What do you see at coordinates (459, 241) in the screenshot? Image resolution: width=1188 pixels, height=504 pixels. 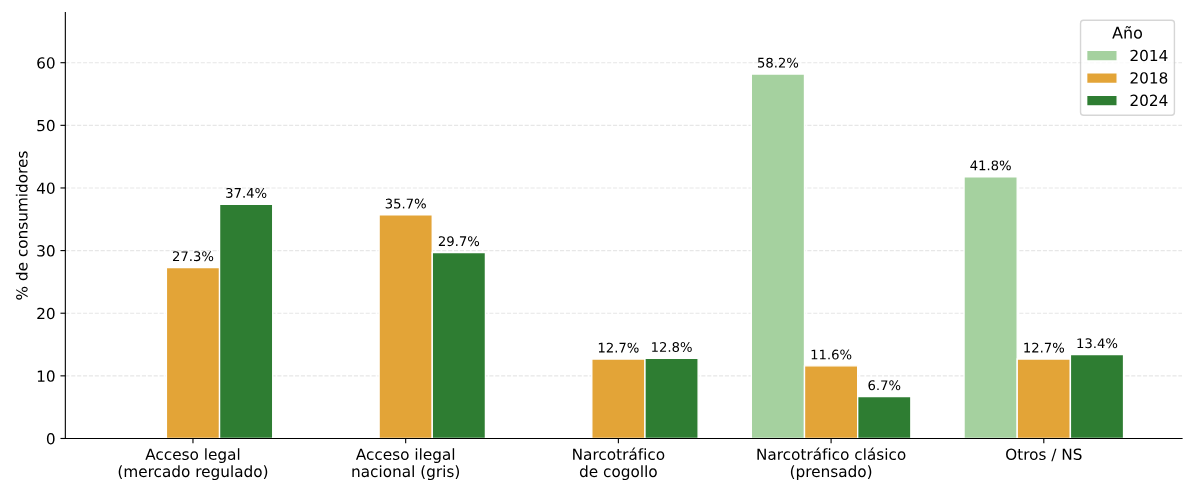 I see `data-label: 29.7%` at bounding box center [459, 241].